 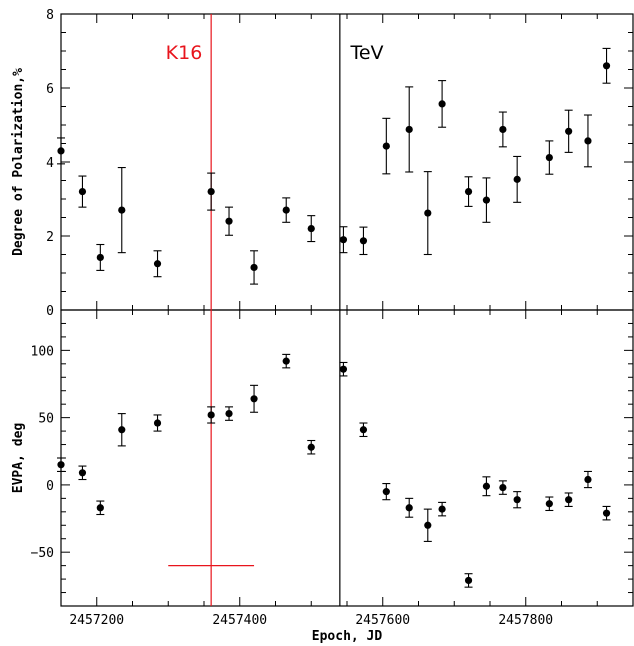 What do you see at coordinates (347, 636) in the screenshot?
I see `x-axis-title: Epoch, JD` at bounding box center [347, 636].